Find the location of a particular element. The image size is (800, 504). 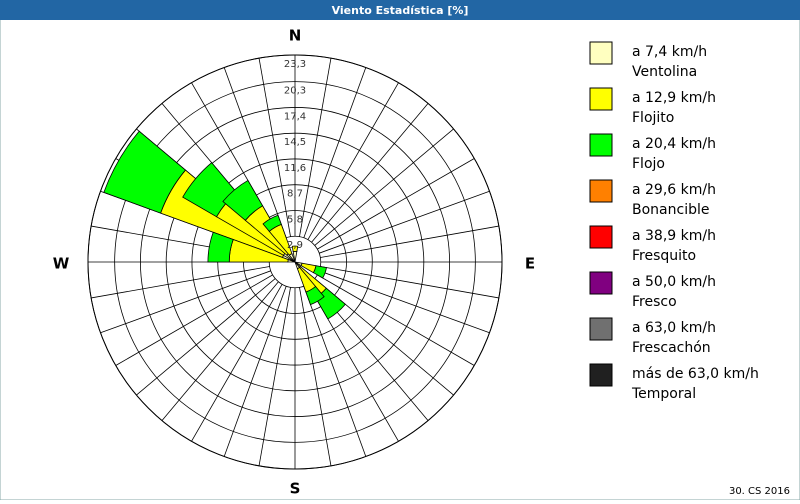

legend-description: Fresco is located at coordinates (654, 302).